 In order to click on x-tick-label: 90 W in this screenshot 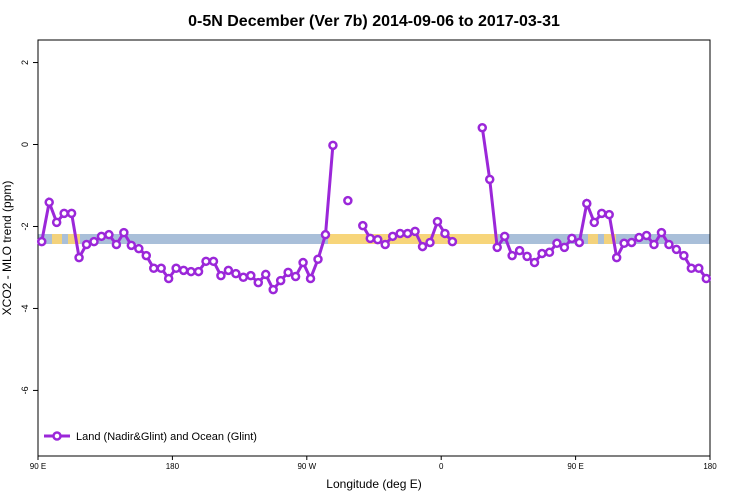, I will do `click(306, 466)`.